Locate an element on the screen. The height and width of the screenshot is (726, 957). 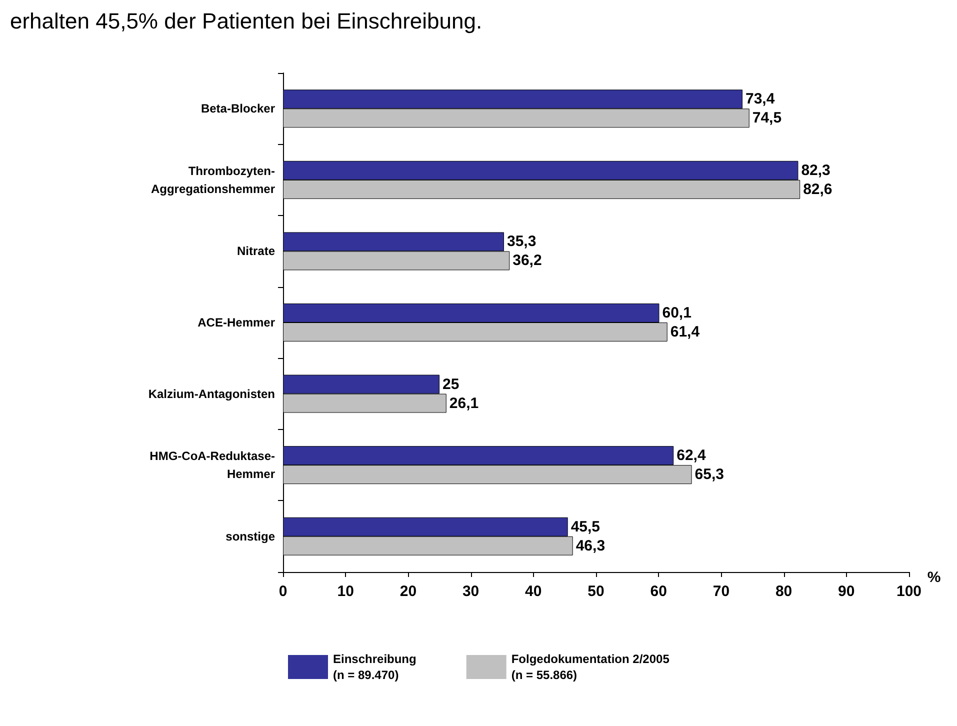
data-label: 46,3 is located at coordinates (591, 545).